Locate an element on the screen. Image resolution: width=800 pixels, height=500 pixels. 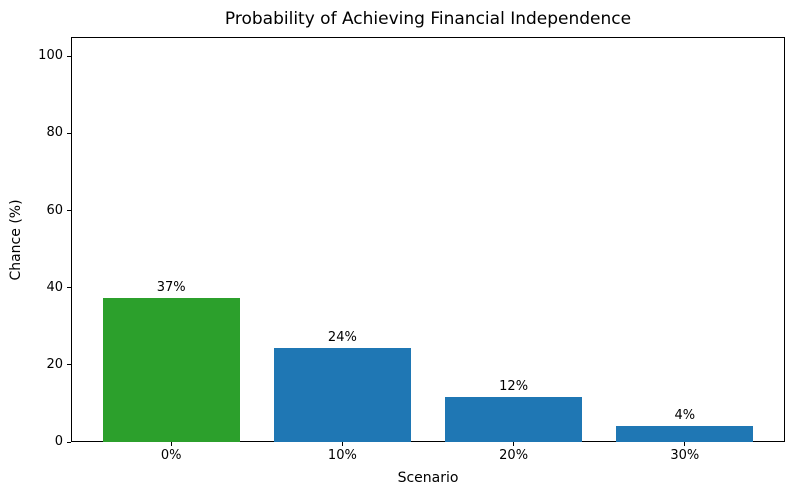
y-tick-label: 60 is located at coordinates (54, 210).